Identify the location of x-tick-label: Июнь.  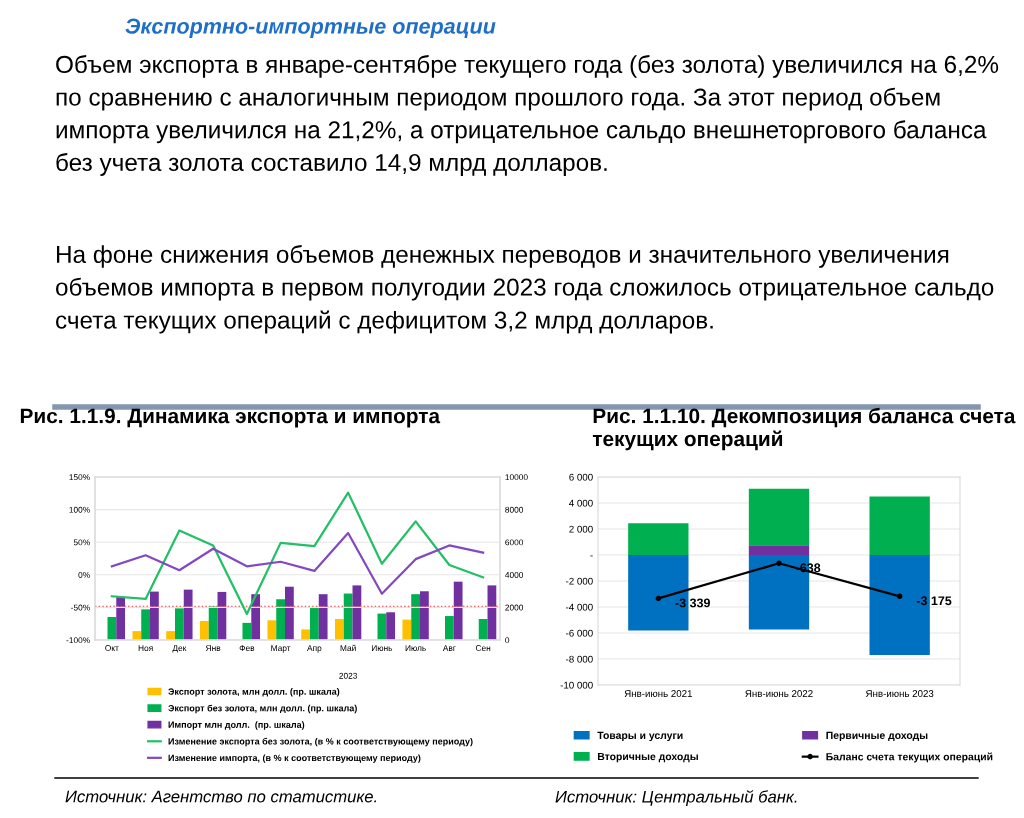
(382, 648).